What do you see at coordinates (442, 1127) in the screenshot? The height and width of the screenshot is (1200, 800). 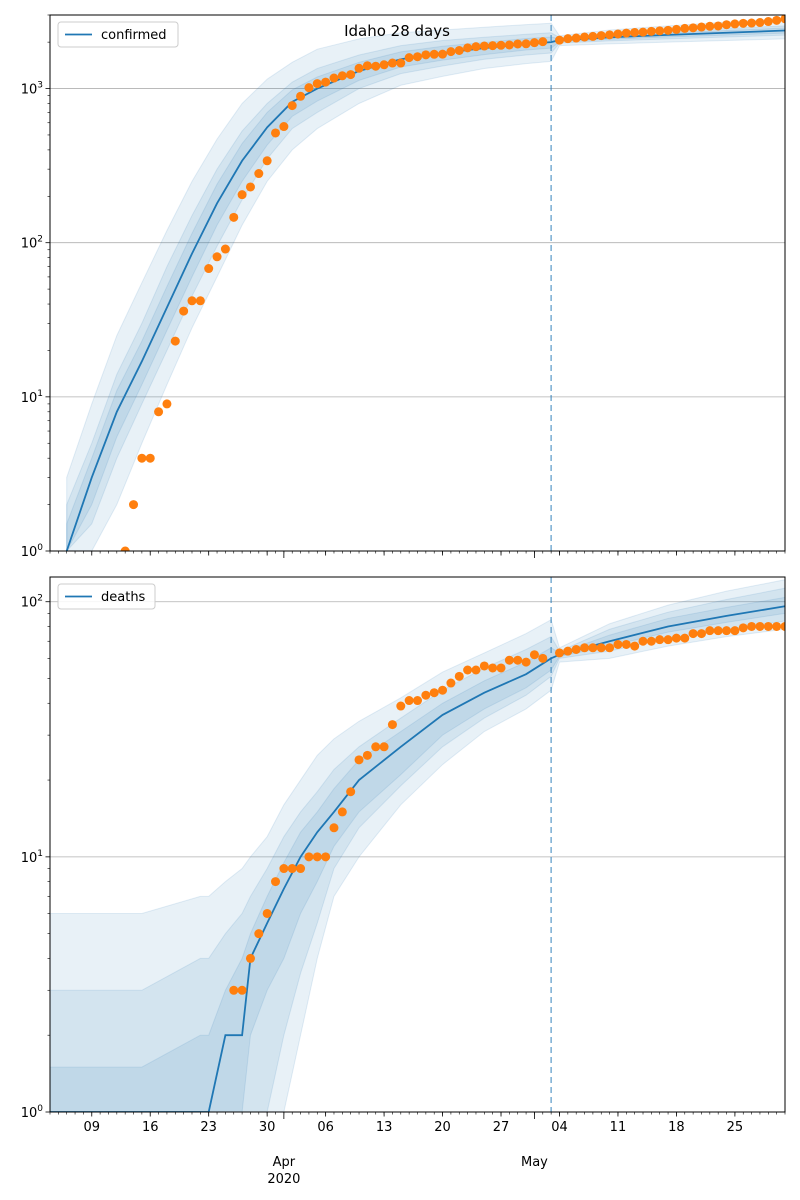 I see `x-tick-label: 20` at bounding box center [442, 1127].